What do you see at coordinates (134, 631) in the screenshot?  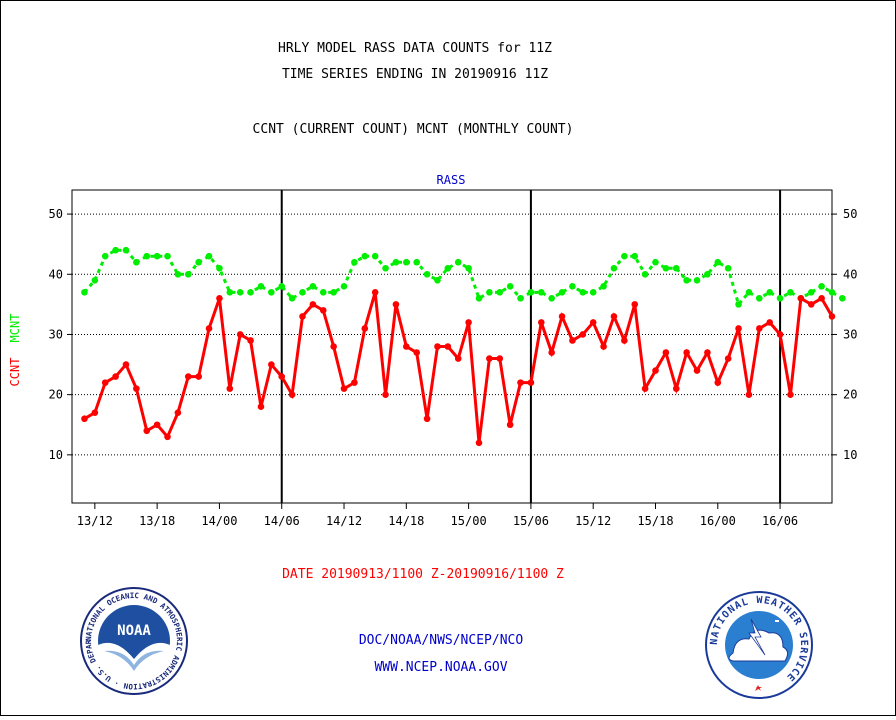 I see `noaa-logo-text: NOAA` at bounding box center [134, 631].